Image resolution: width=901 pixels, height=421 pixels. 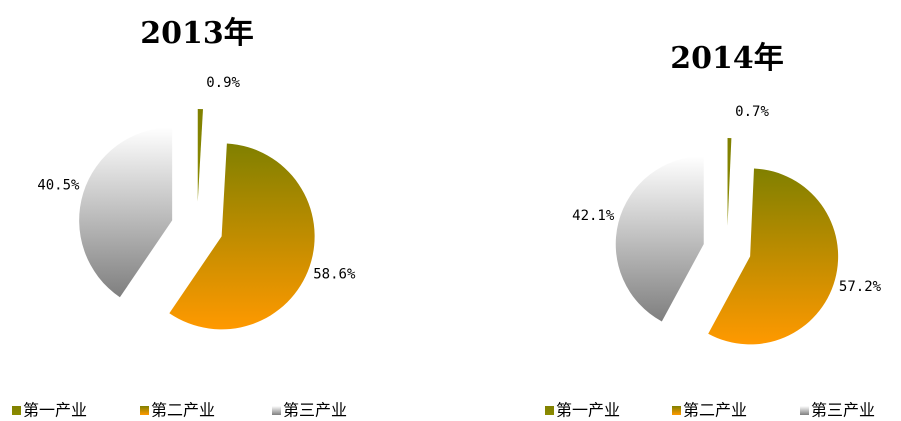 What do you see at coordinates (860, 287) in the screenshot?
I see `data-label: 57.2%` at bounding box center [860, 287].